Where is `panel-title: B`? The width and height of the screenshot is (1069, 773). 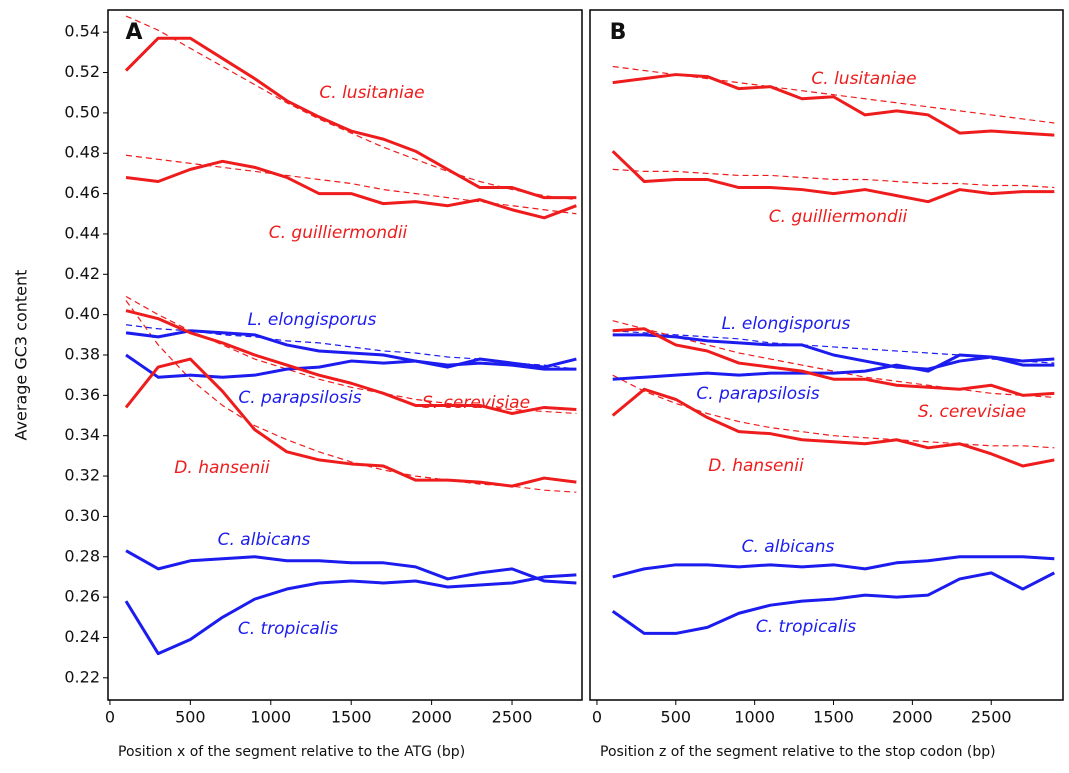 panel-title: B is located at coordinates (618, 32).